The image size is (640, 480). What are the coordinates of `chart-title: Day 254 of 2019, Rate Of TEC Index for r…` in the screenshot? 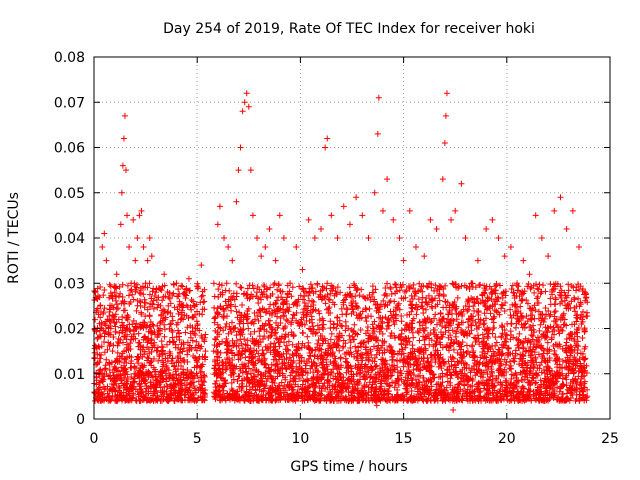 It's located at (349, 29).